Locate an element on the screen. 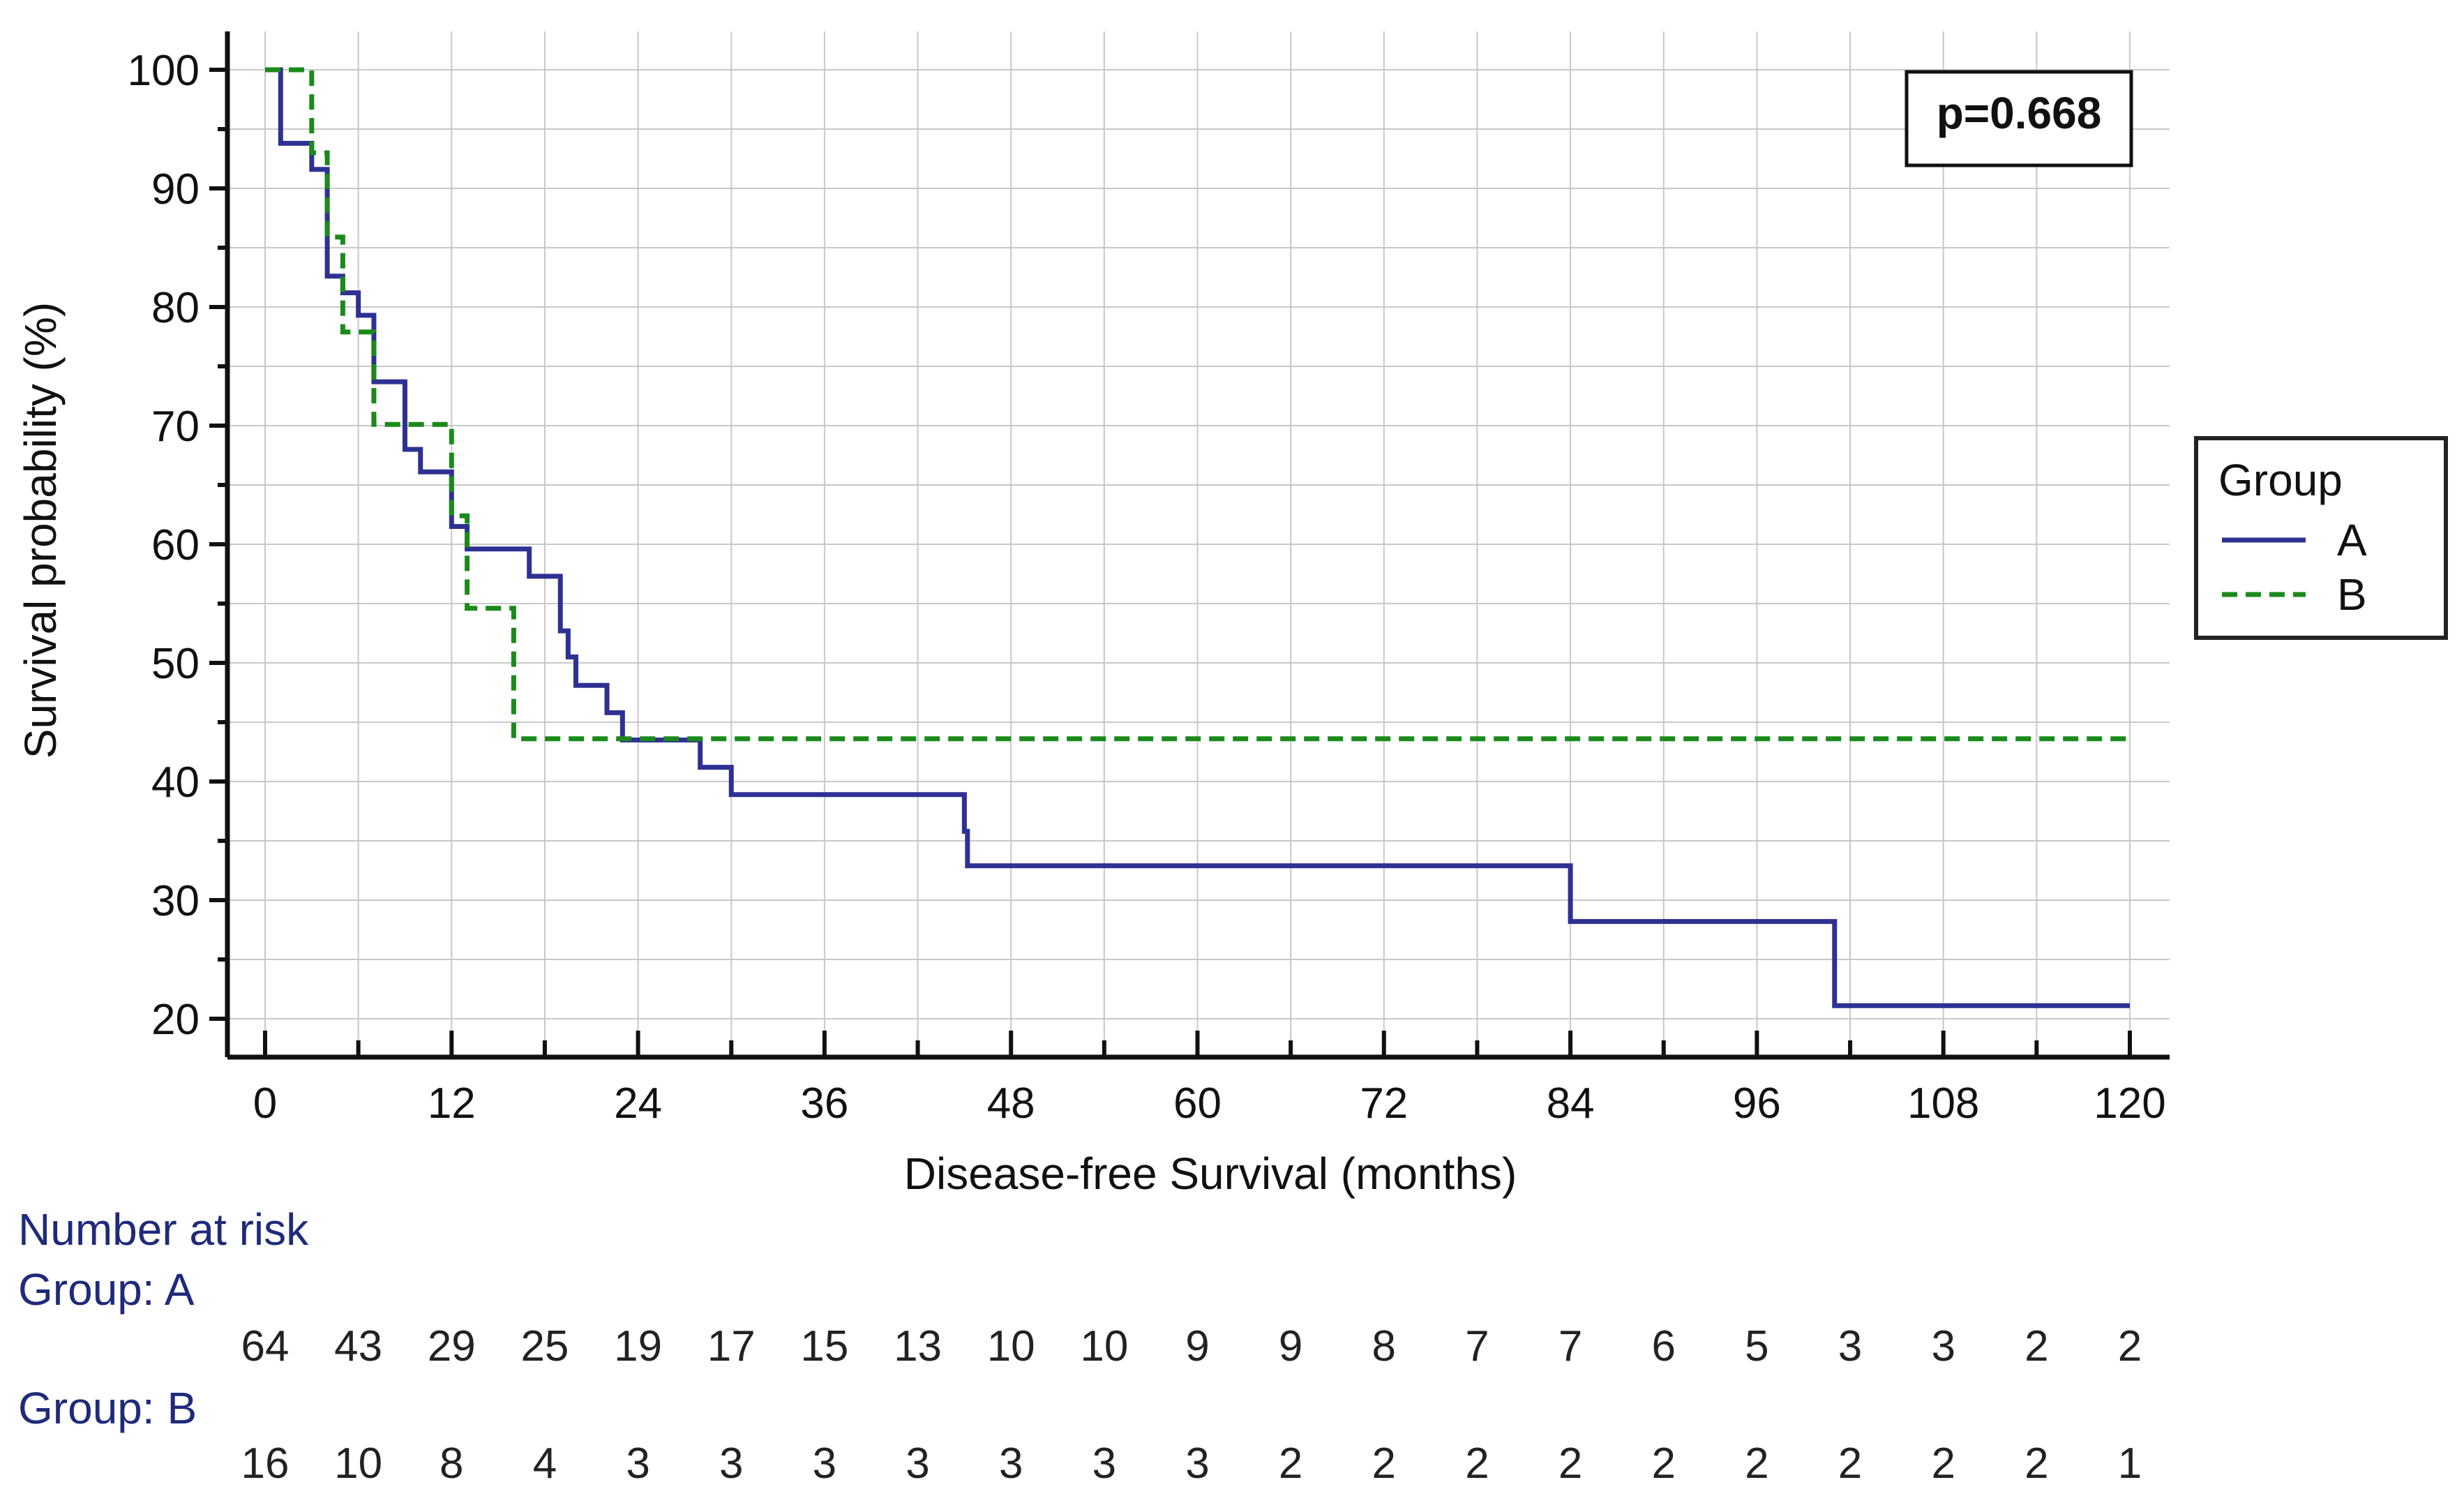 Image resolution: width=2464 pixels, height=1503 pixels. legend: Group A B is located at coordinates (2321, 538).